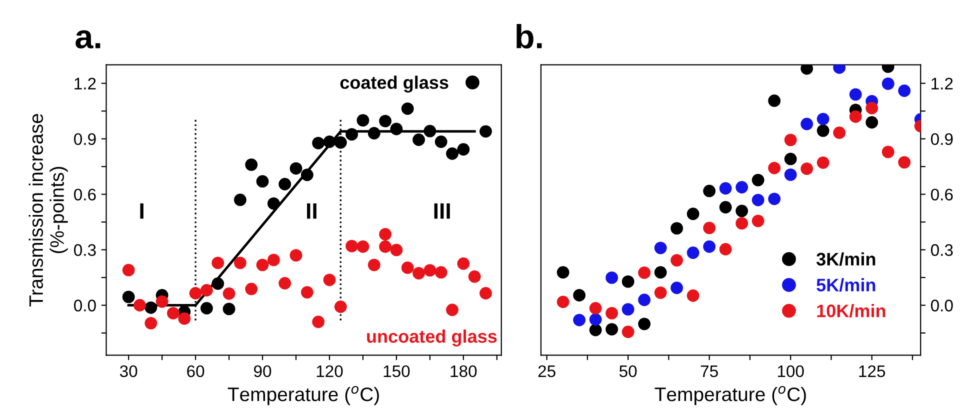  I want to click on annotation: I, so click(142, 211).